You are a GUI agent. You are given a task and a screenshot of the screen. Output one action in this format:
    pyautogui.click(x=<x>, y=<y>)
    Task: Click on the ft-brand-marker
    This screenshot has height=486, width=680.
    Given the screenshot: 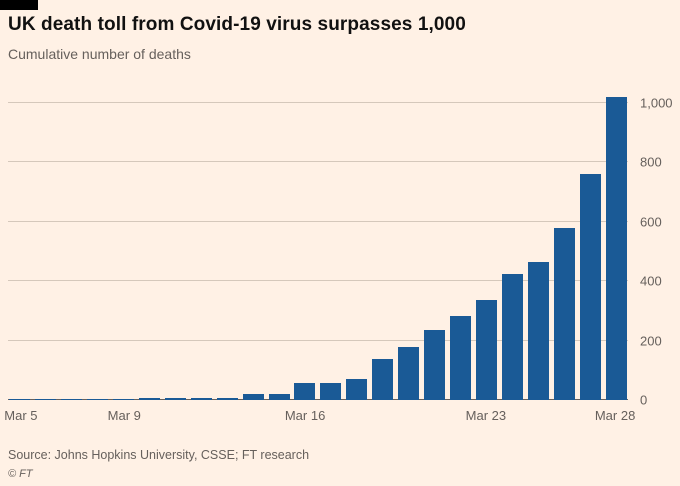 What is the action you would take?
    pyautogui.click(x=19, y=5)
    